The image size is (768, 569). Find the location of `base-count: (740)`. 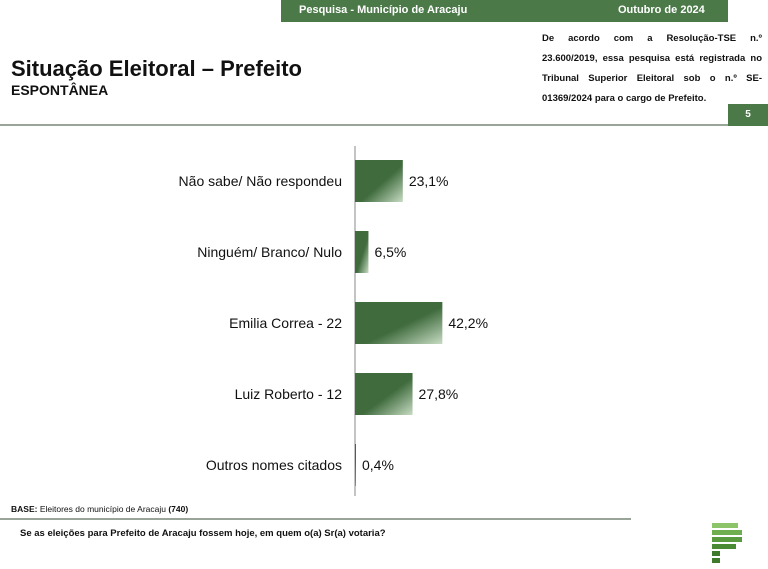

base-count: (740) is located at coordinates (178, 509).